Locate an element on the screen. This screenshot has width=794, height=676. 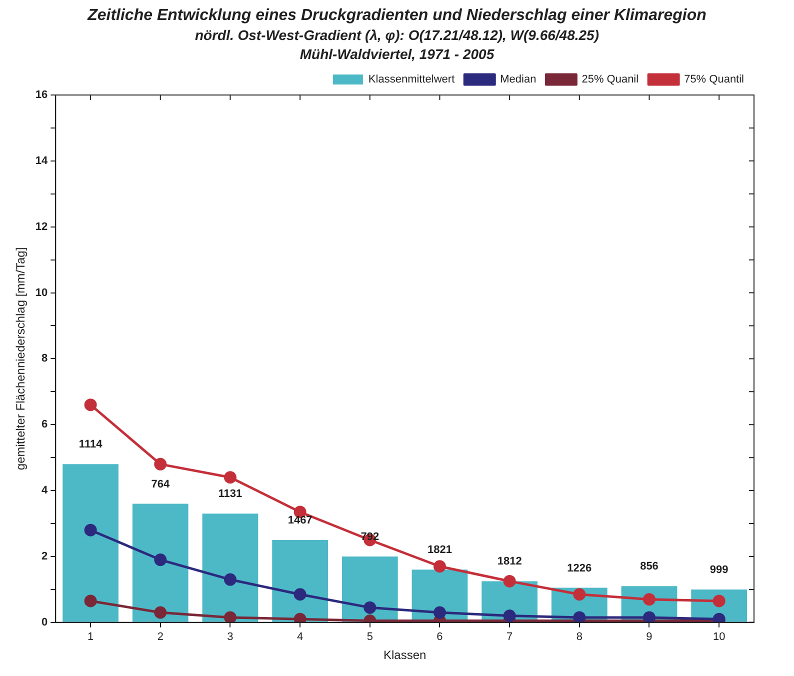
y-tick-label: 8 is located at coordinates (45, 358).